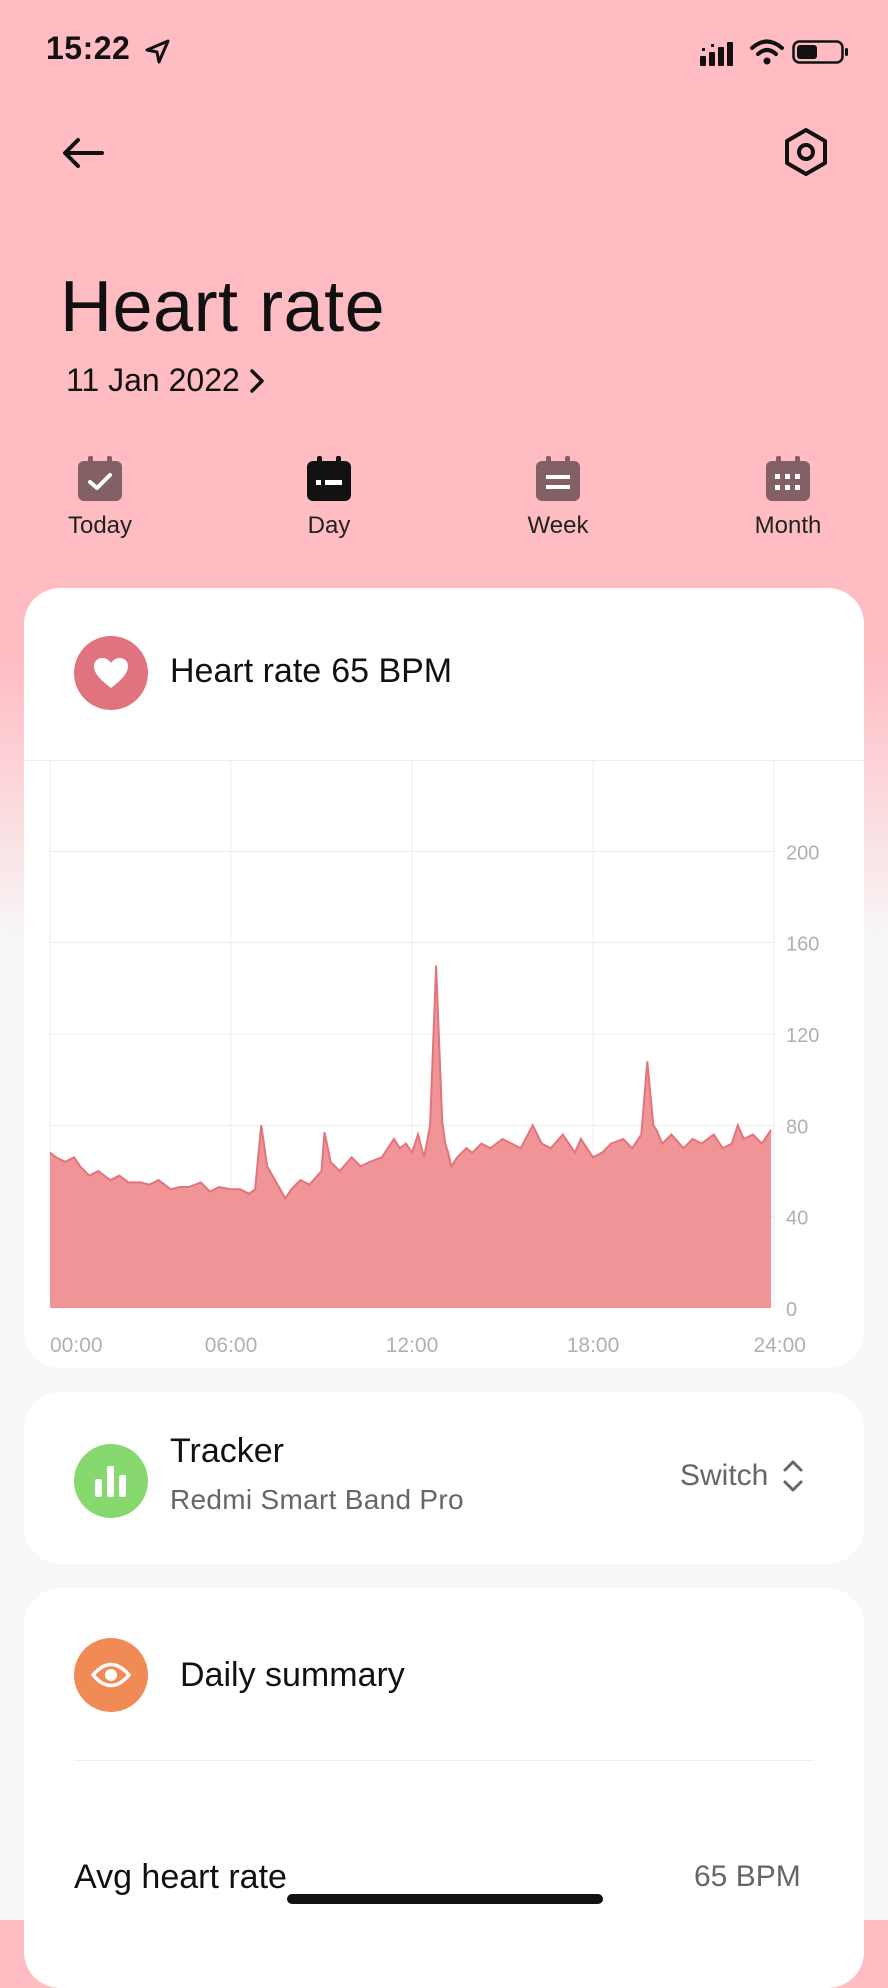 Image resolution: width=888 pixels, height=1988 pixels. I want to click on date-selector: 11 Jan 2022, so click(167, 380).